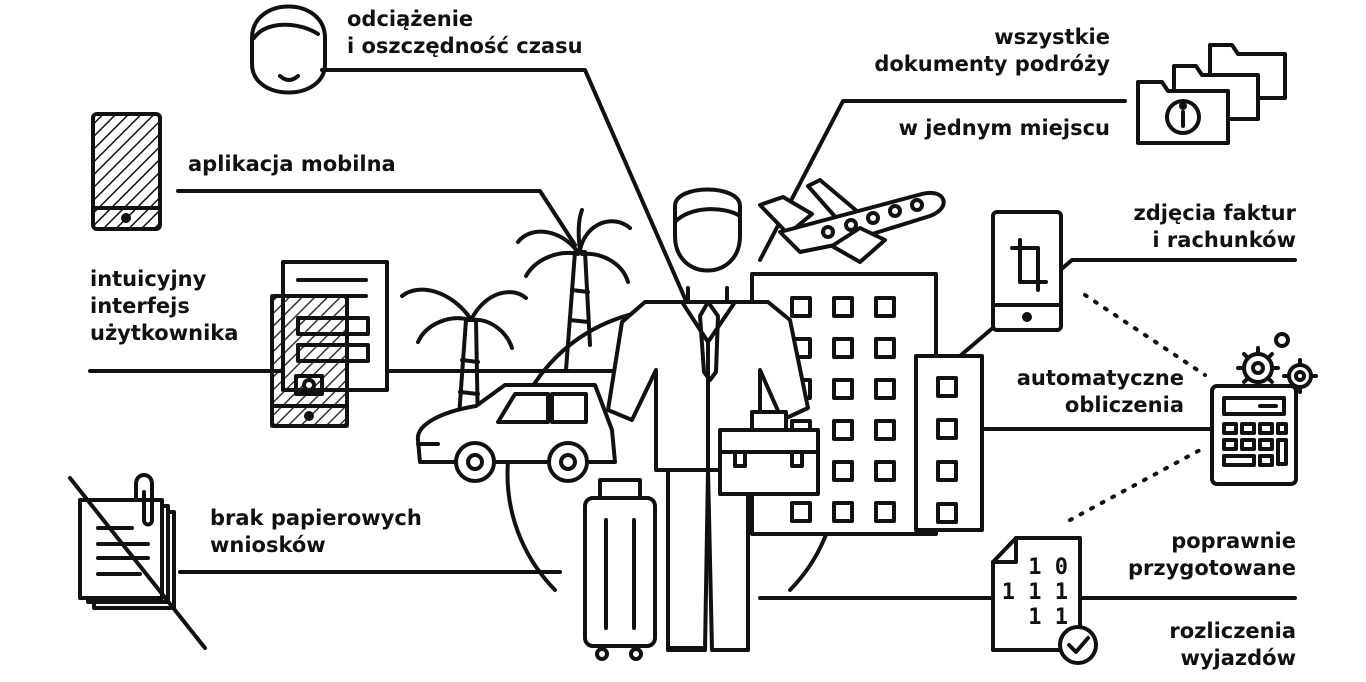  Describe the element at coordinates (852, 221) in the screenshot. I see `airplane-icon` at that location.